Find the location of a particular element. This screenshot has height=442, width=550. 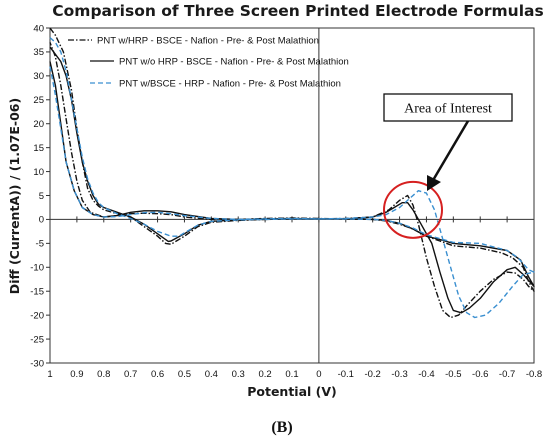

y-tick-label: -30 is located at coordinates (37, 363).